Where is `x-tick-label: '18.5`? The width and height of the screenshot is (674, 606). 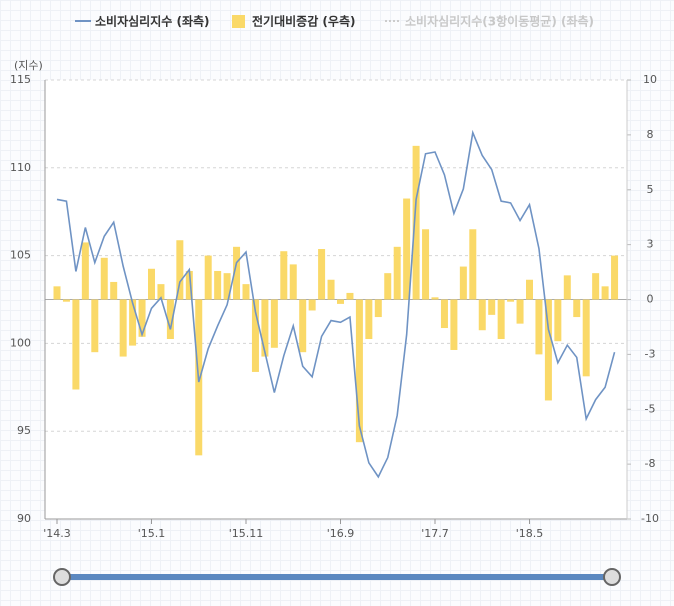
x-tick-label: '18.5 is located at coordinates (530, 533).